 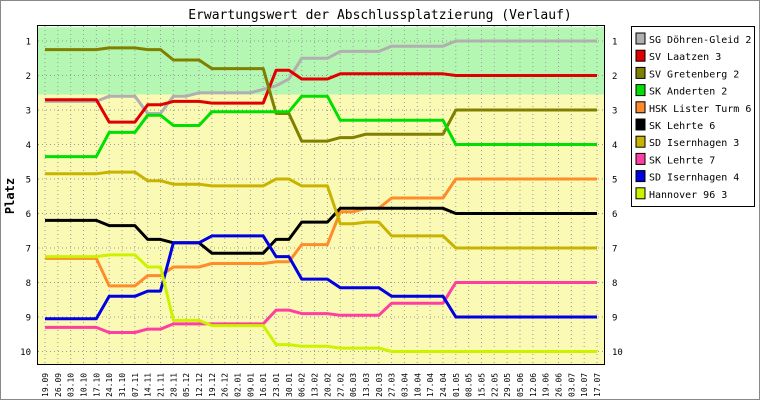 What do you see at coordinates (430, 385) in the screenshot?
I see `x-tick-label: 17.04` at bounding box center [430, 385].